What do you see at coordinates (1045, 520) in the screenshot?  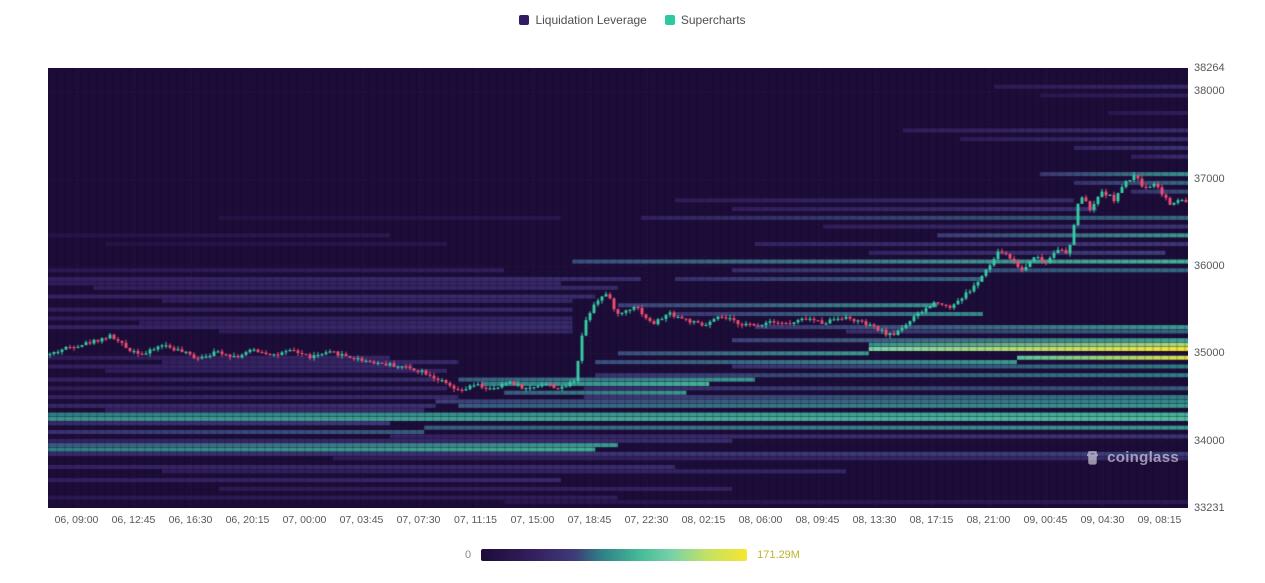 I see `x-axis-tick: 09, 00:45` at bounding box center [1045, 520].